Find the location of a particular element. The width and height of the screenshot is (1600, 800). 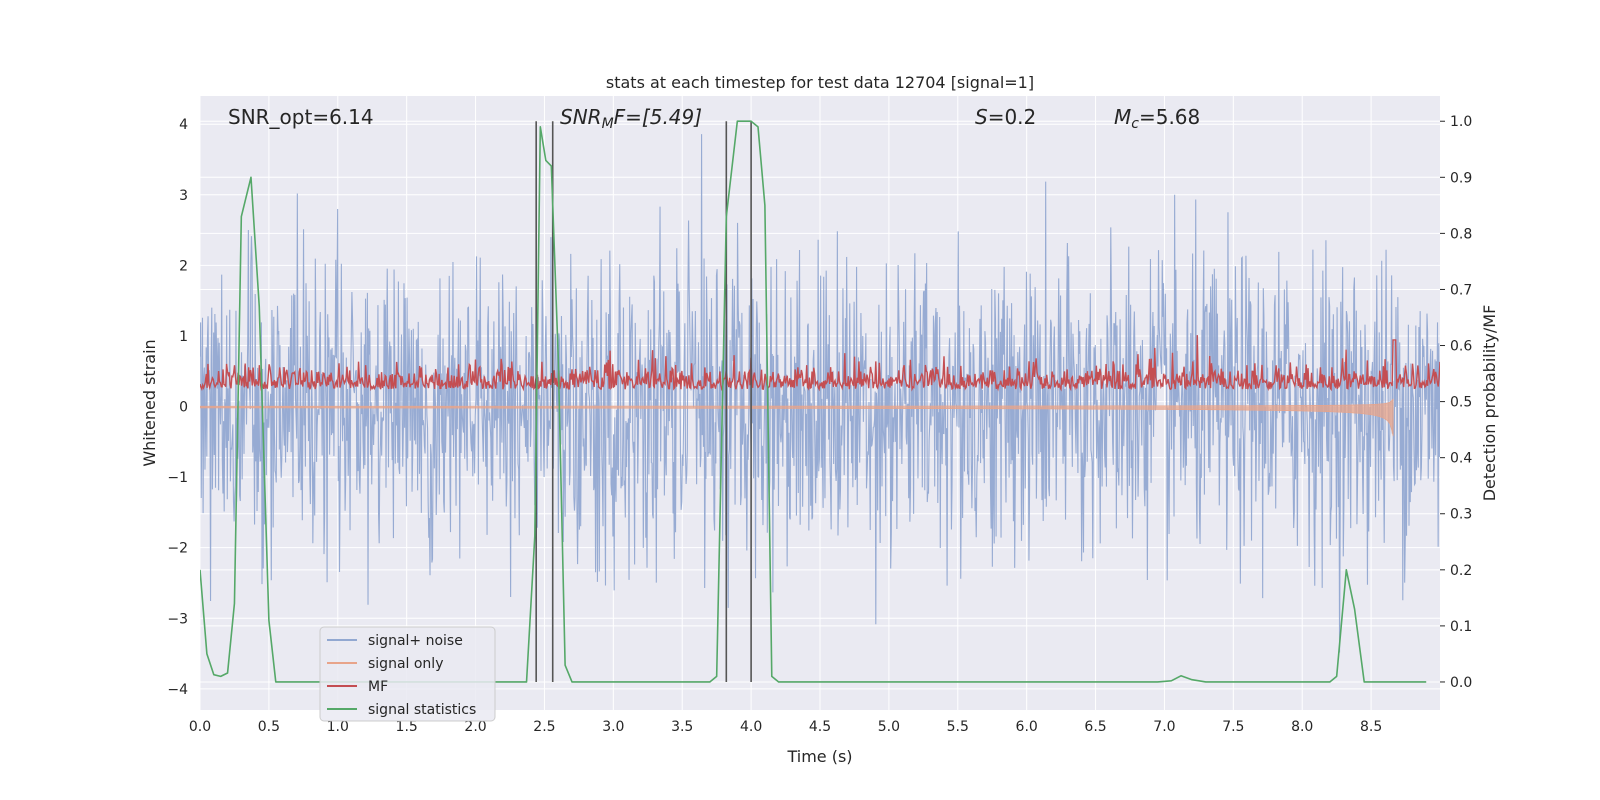

y-right-tick-label: 0.5 is located at coordinates (1461, 403).